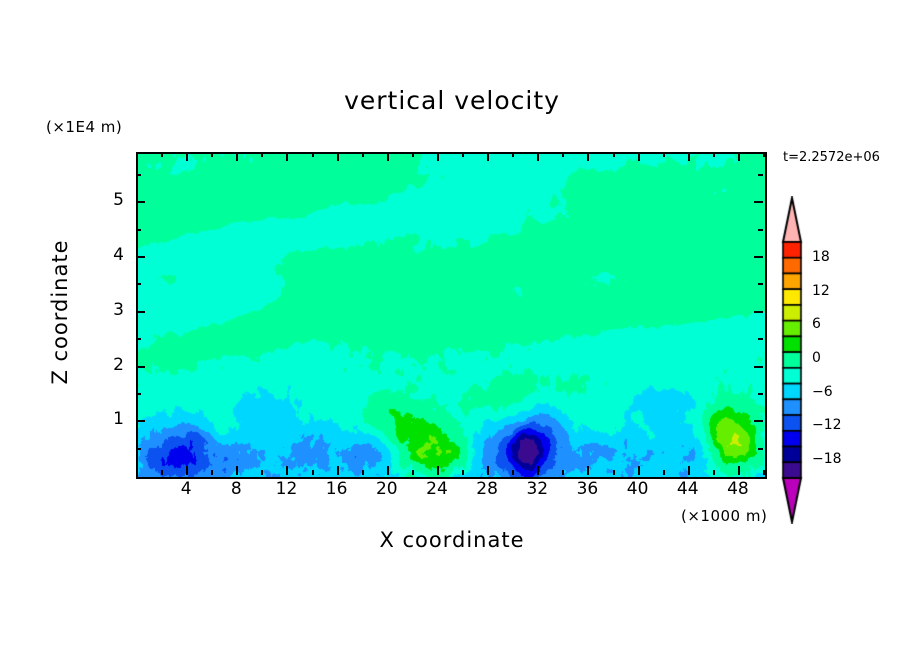 The image size is (904, 654). Describe the element at coordinates (724, 516) in the screenshot. I see `x-axis-unit-label: (×1000 m)` at that location.